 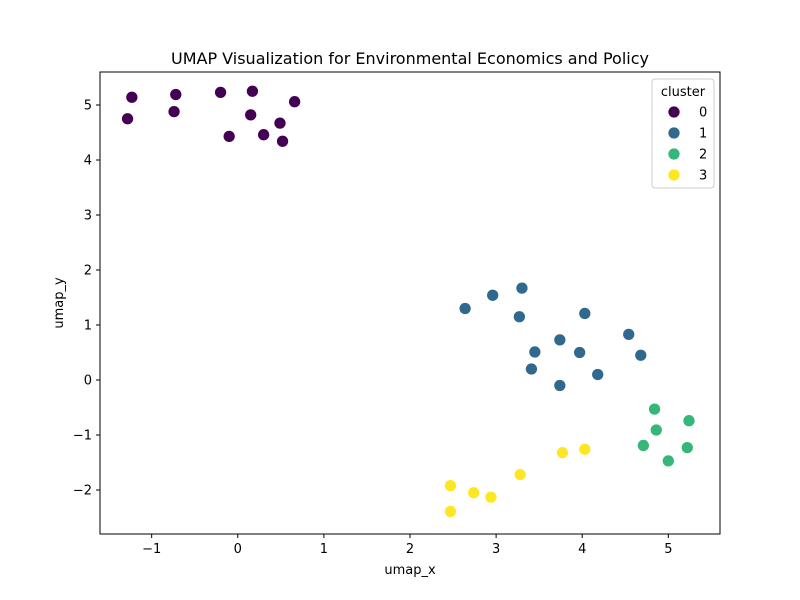 I want to click on x-tick-label: 4, so click(x=582, y=549).